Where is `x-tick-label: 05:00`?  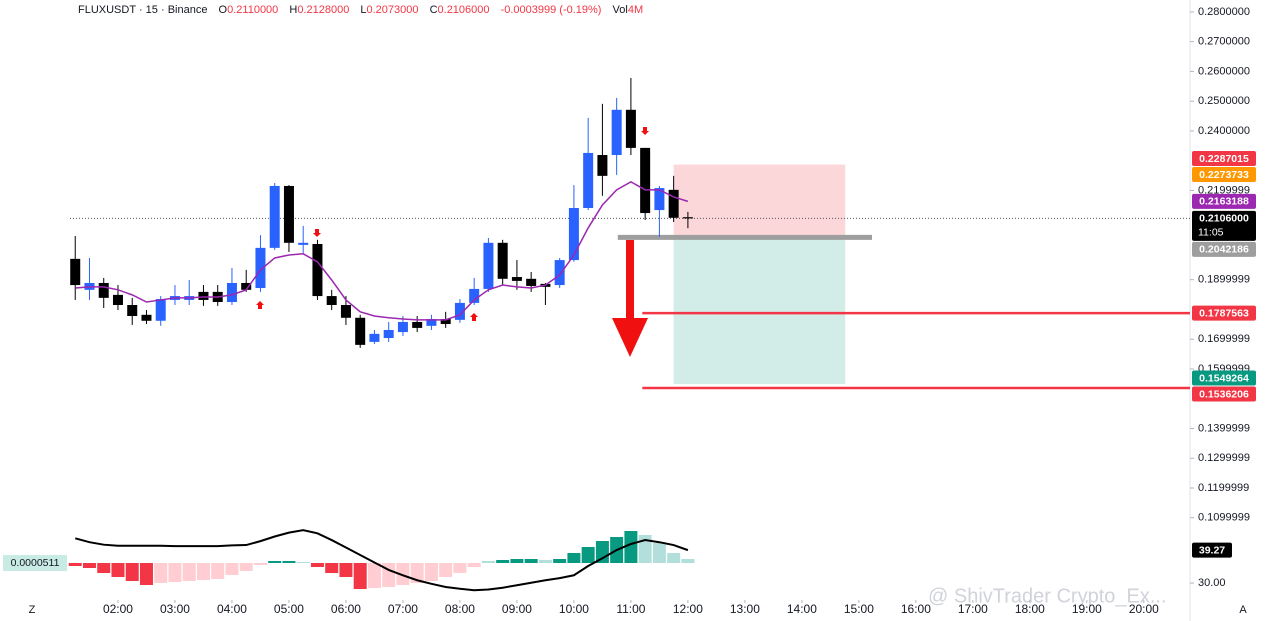
x-tick-label: 05:00 is located at coordinates (289, 609).